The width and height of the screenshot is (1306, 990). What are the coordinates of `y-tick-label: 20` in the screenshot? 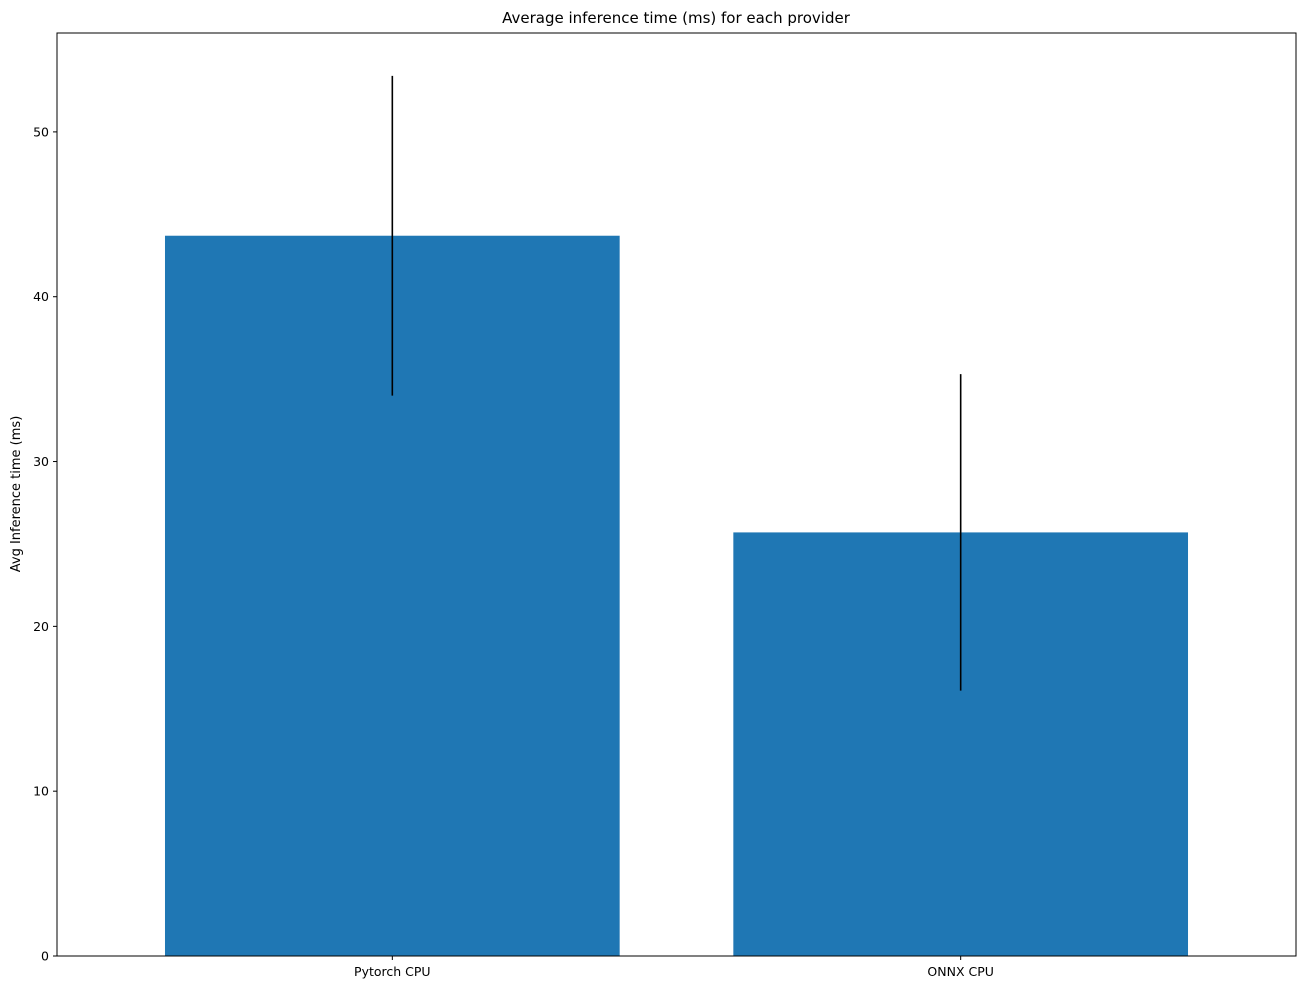 It's located at (41, 626).